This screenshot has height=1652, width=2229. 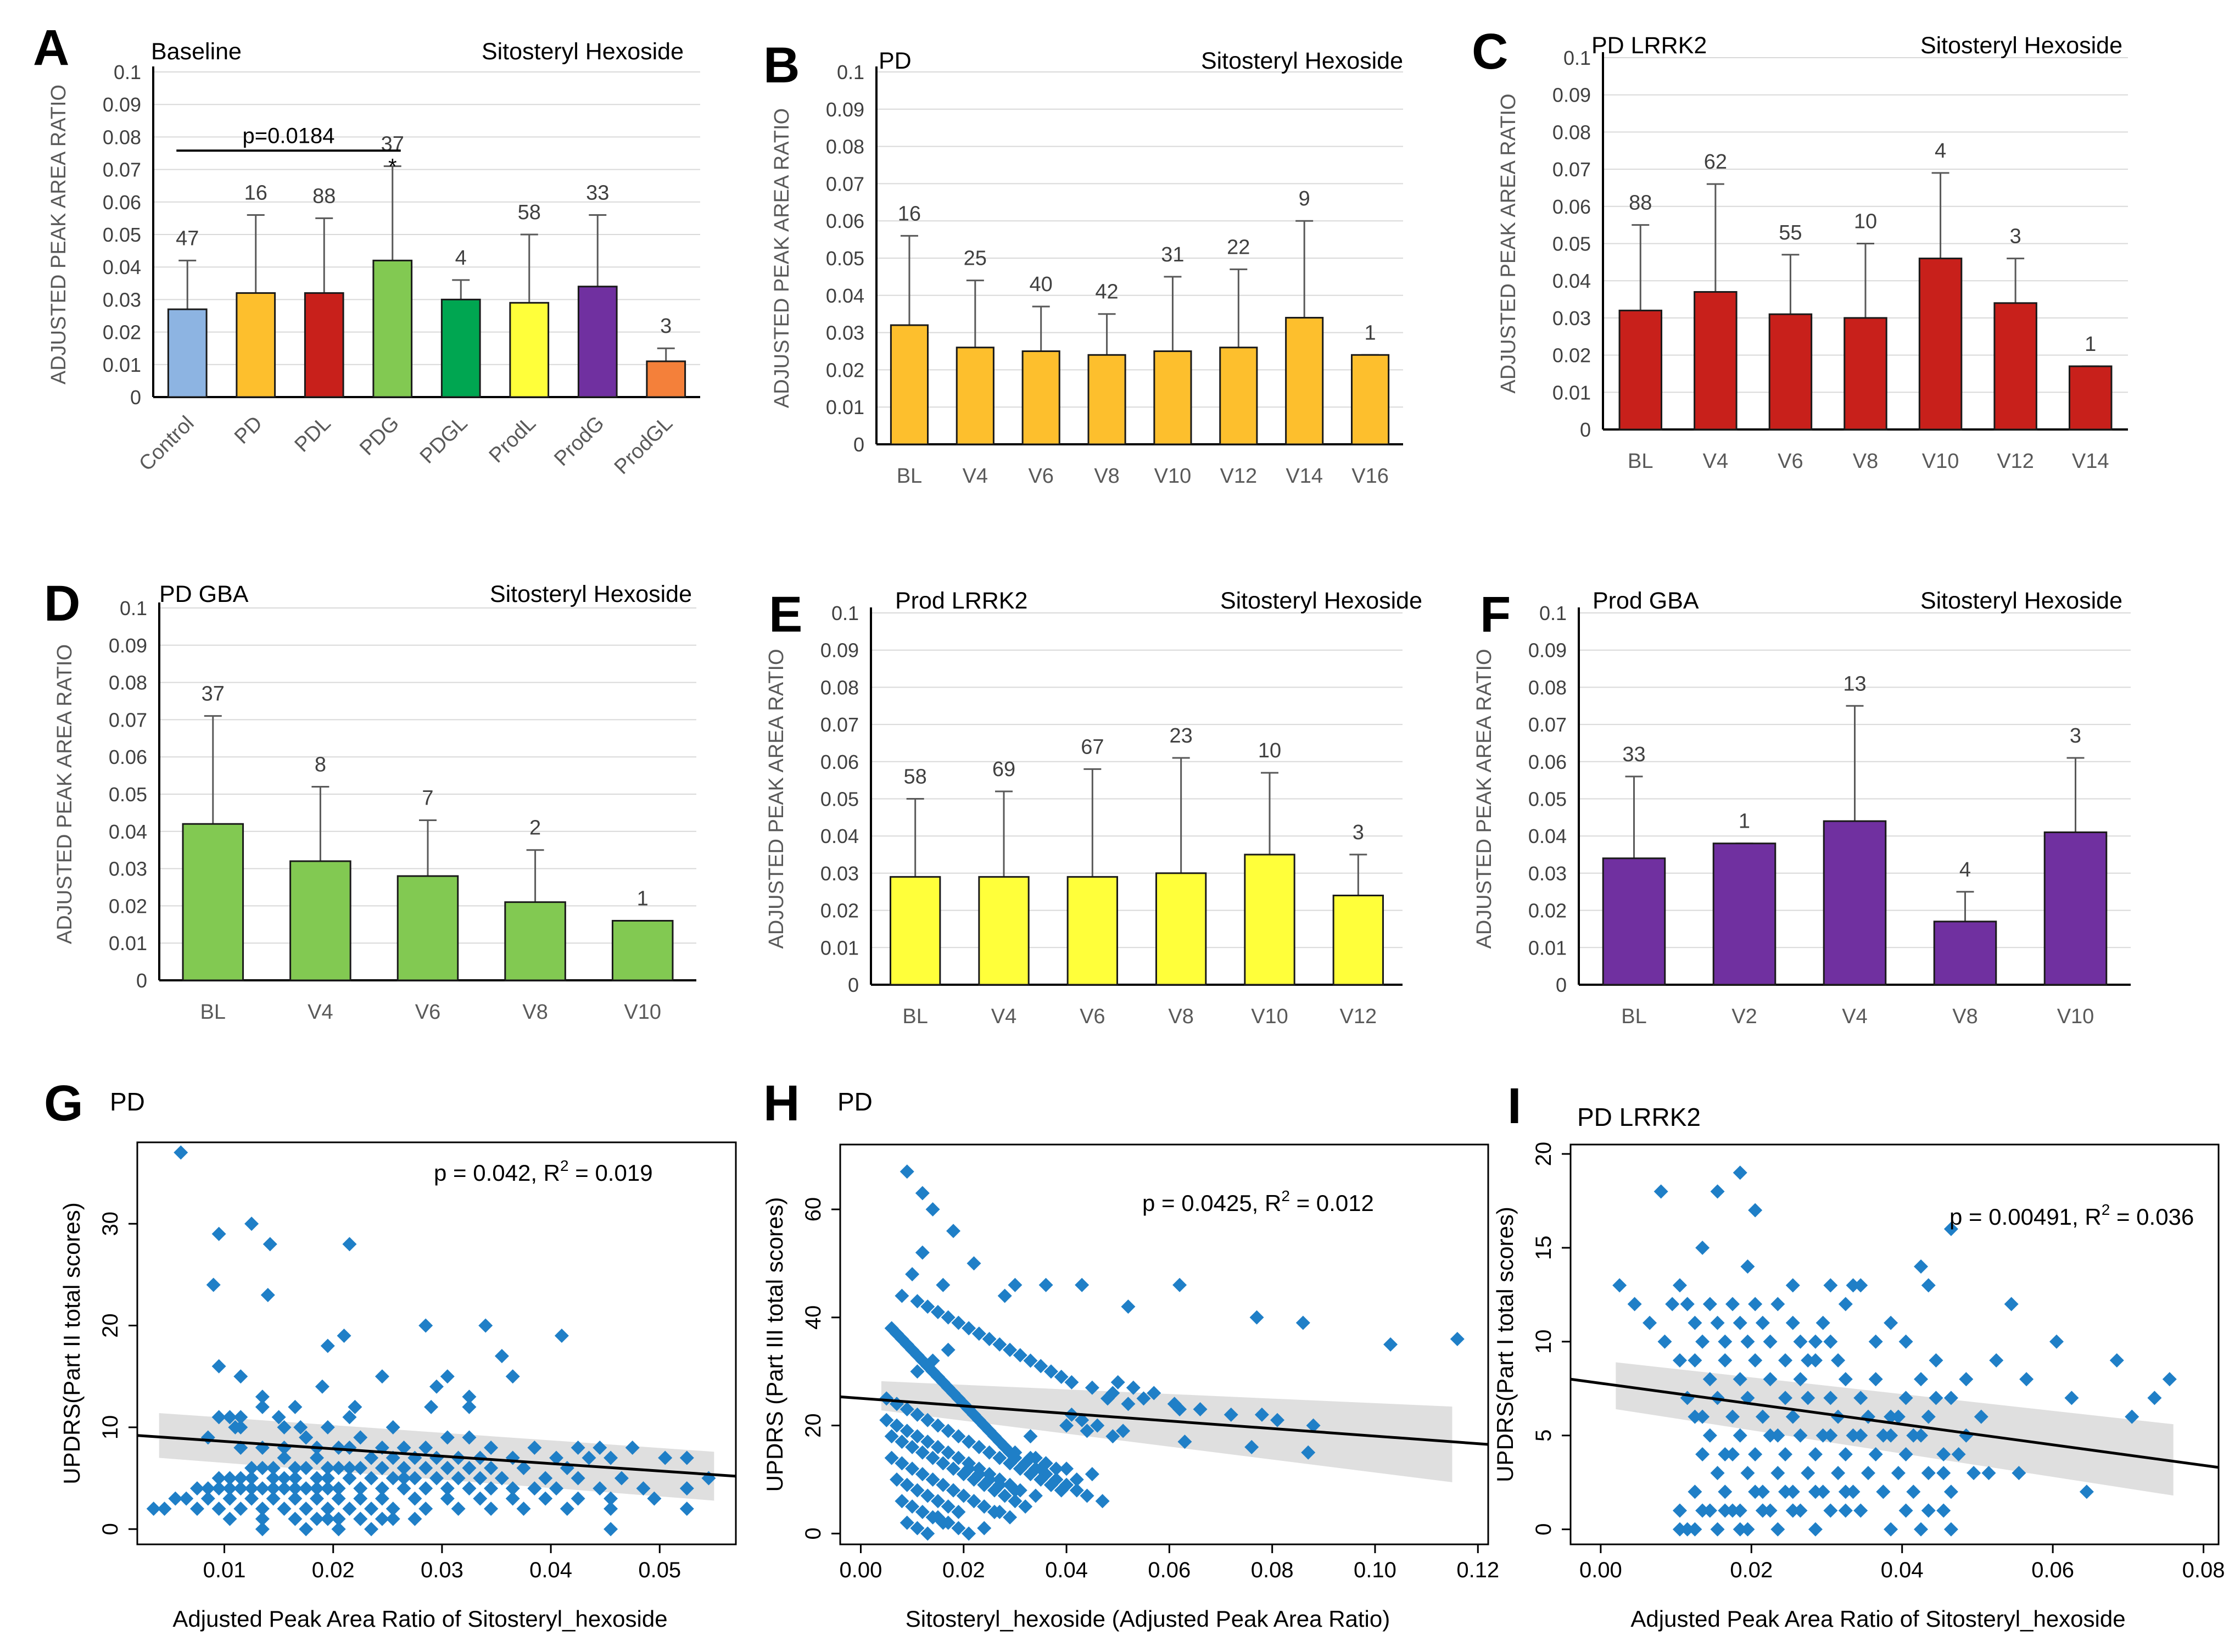 I want to click on x-tick-label: 0.06, so click(x=2052, y=1570).